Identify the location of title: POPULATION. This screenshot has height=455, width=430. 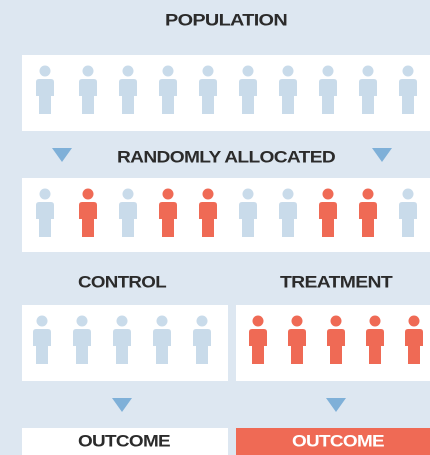
(226, 19).